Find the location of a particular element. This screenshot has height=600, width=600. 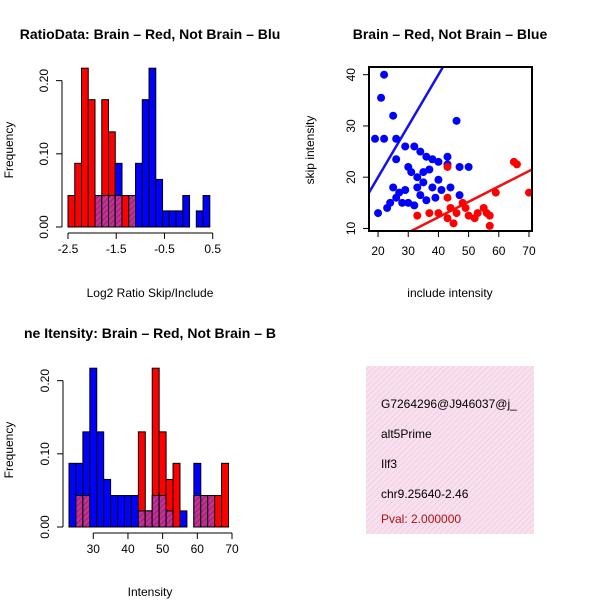

gene-name: Ilf3 is located at coordinates (389, 464).